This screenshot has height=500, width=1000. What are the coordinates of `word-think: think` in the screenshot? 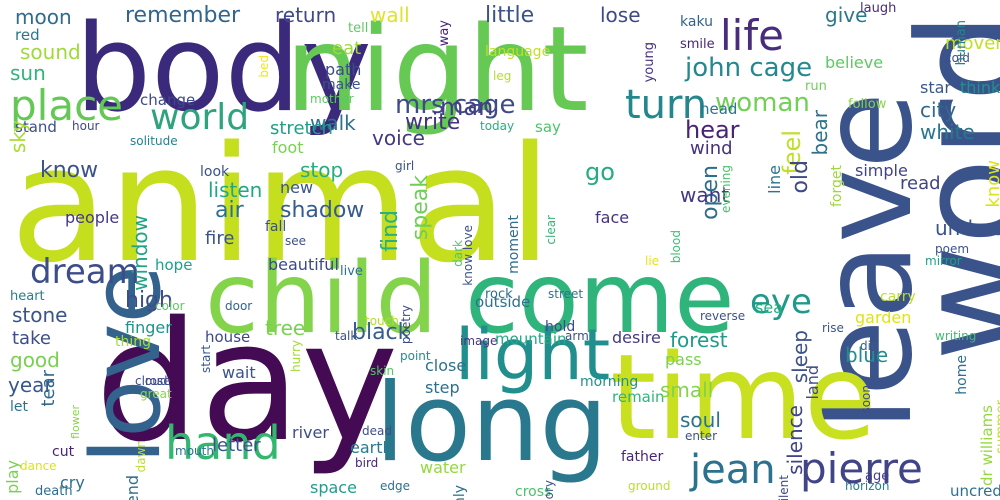 It's located at (980, 87).